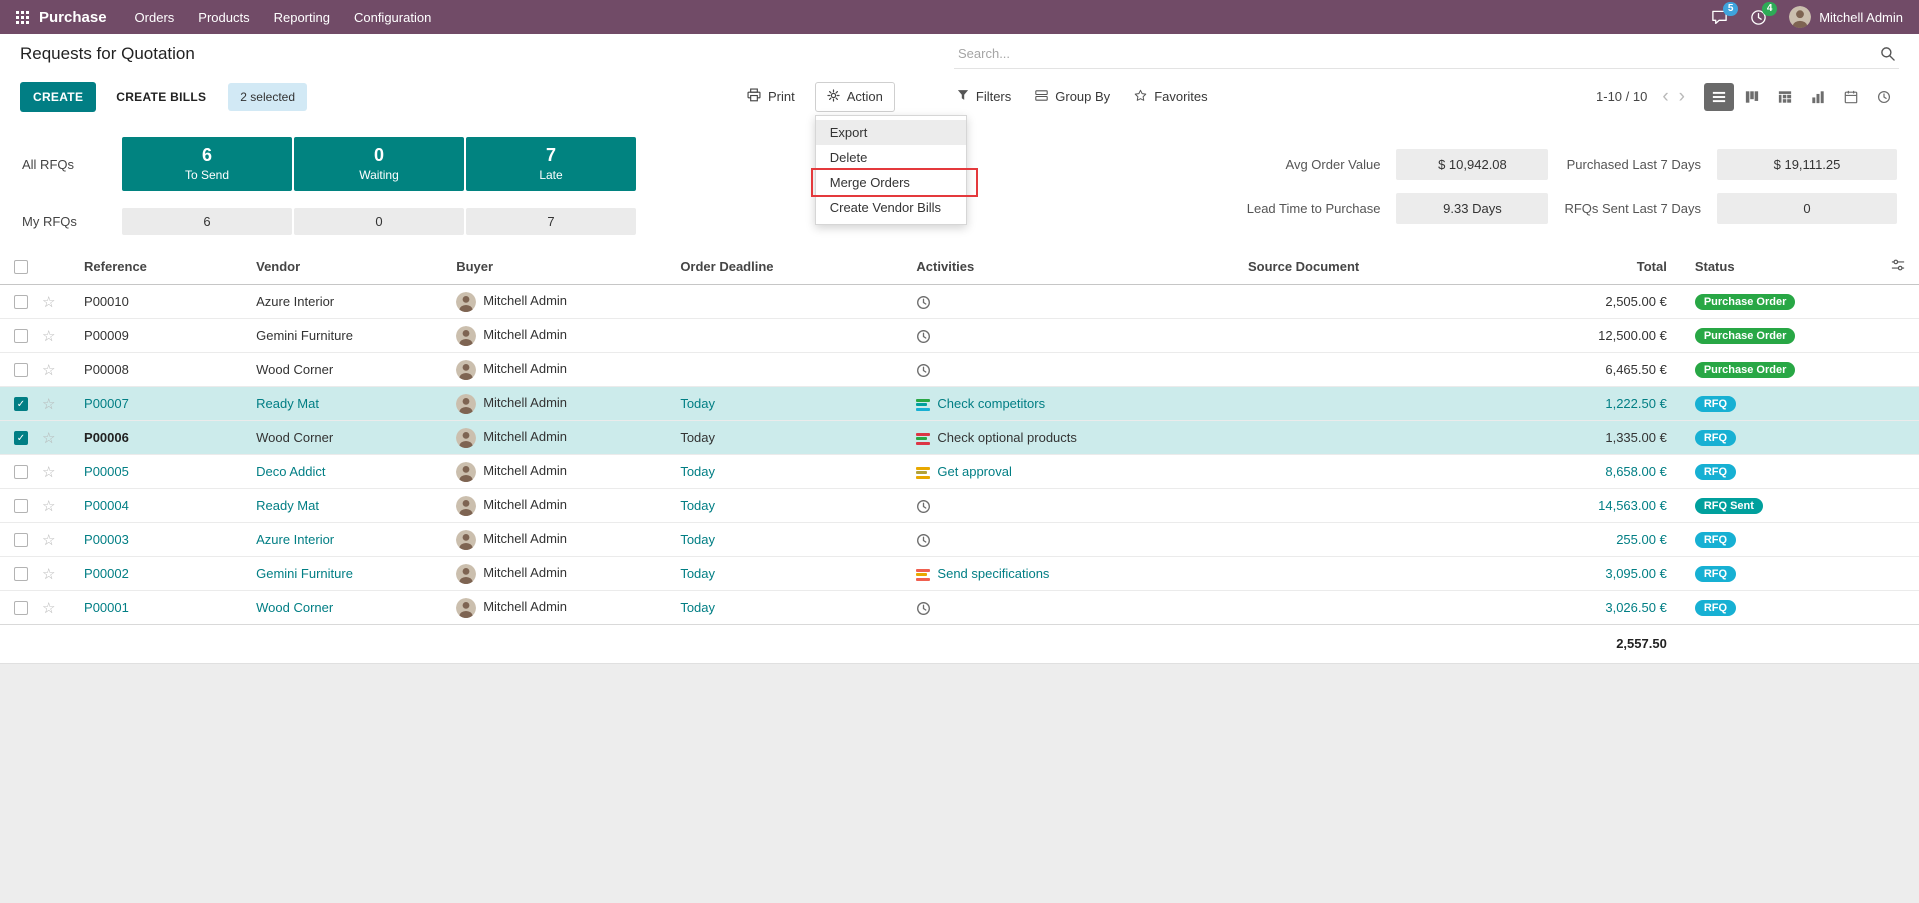 The image size is (1919, 903). What do you see at coordinates (207, 164) in the screenshot?
I see `kpi-to-send: 6 To Send` at bounding box center [207, 164].